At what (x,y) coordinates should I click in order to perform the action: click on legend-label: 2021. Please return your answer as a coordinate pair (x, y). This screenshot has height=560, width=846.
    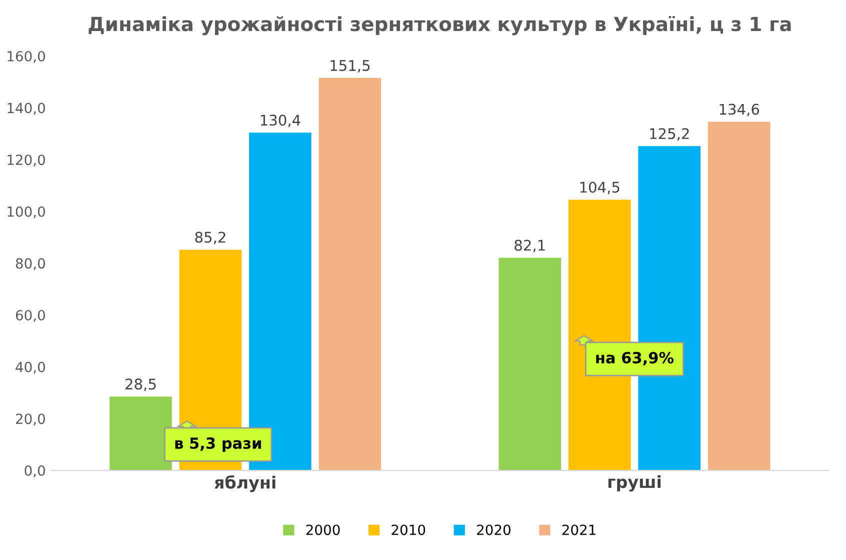
    Looking at the image, I should click on (579, 530).